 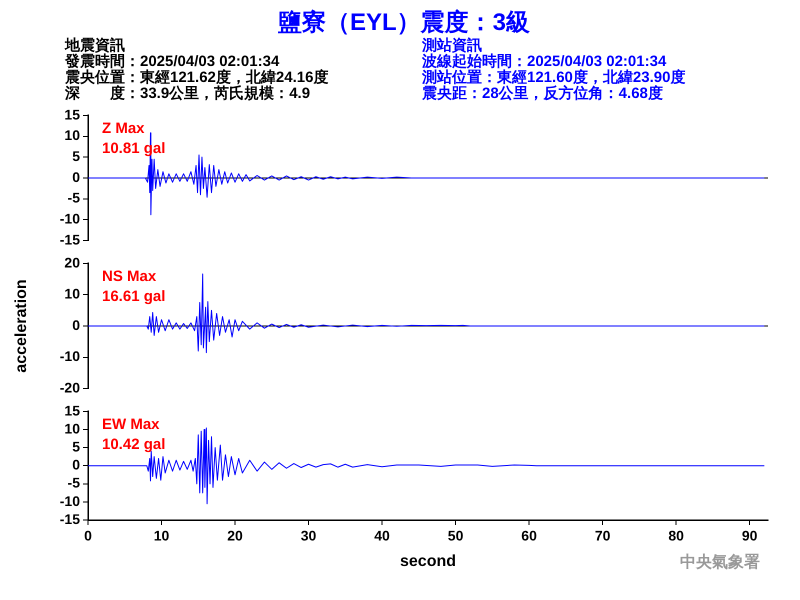 What do you see at coordinates (456, 535) in the screenshot?
I see `x-tick-label: 50` at bounding box center [456, 535].